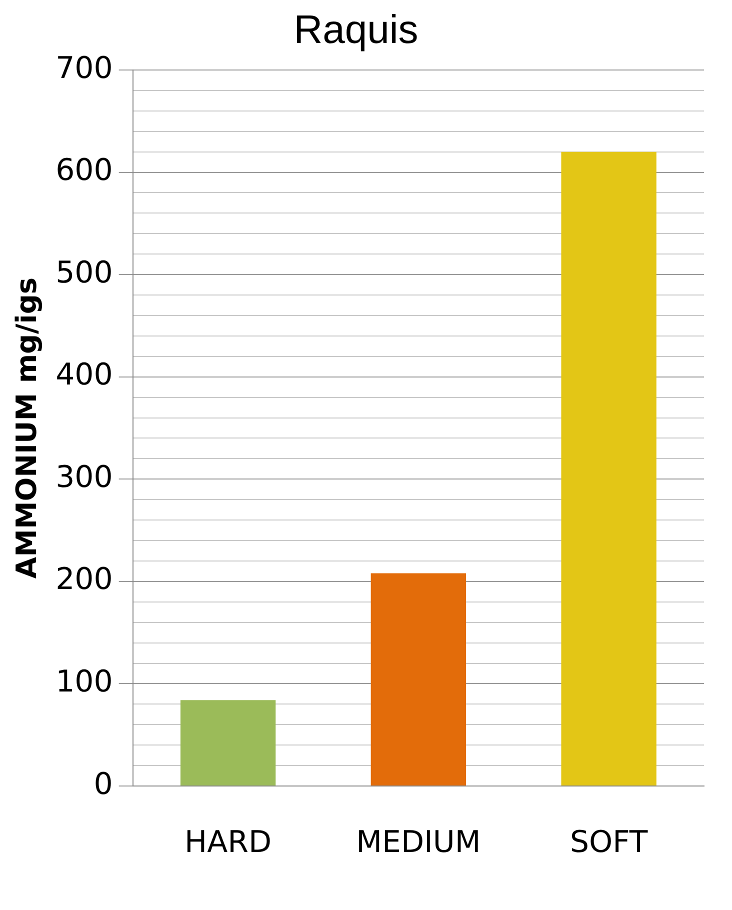 This screenshot has height=910, width=732. Describe the element at coordinates (27, 428) in the screenshot. I see `y-axis-title: AMMONIUM mg/igs` at that location.